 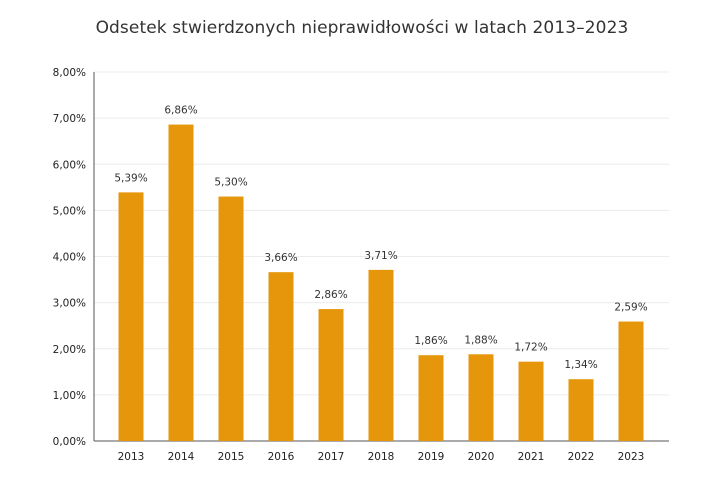 What do you see at coordinates (69, 119) in the screenshot?
I see `y-tick-label: 7,00%` at bounding box center [69, 119].